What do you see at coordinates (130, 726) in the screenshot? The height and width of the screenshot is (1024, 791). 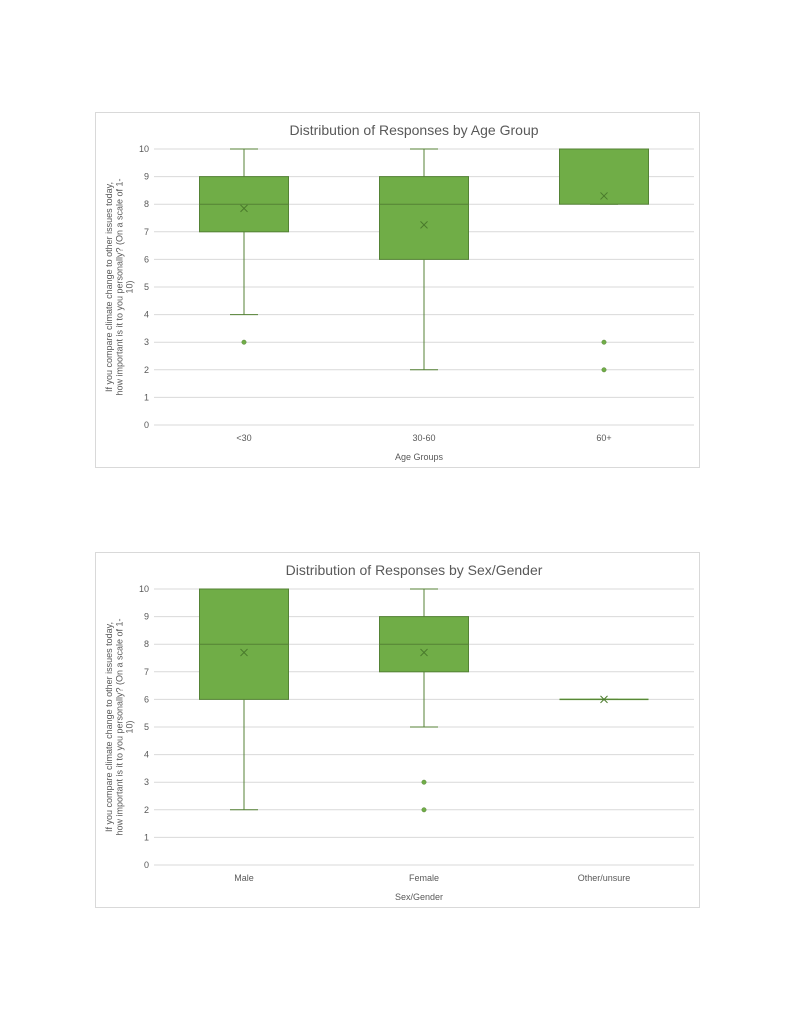 I see `gender-y-axis-title-line: 10)` at bounding box center [130, 726].